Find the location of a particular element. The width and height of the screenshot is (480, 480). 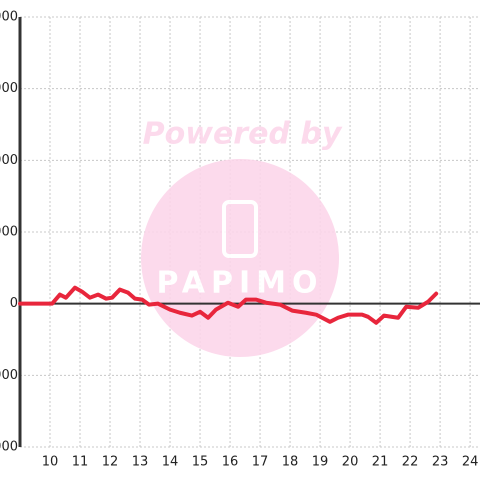

x-tick-label: 17 is located at coordinates (260, 462).